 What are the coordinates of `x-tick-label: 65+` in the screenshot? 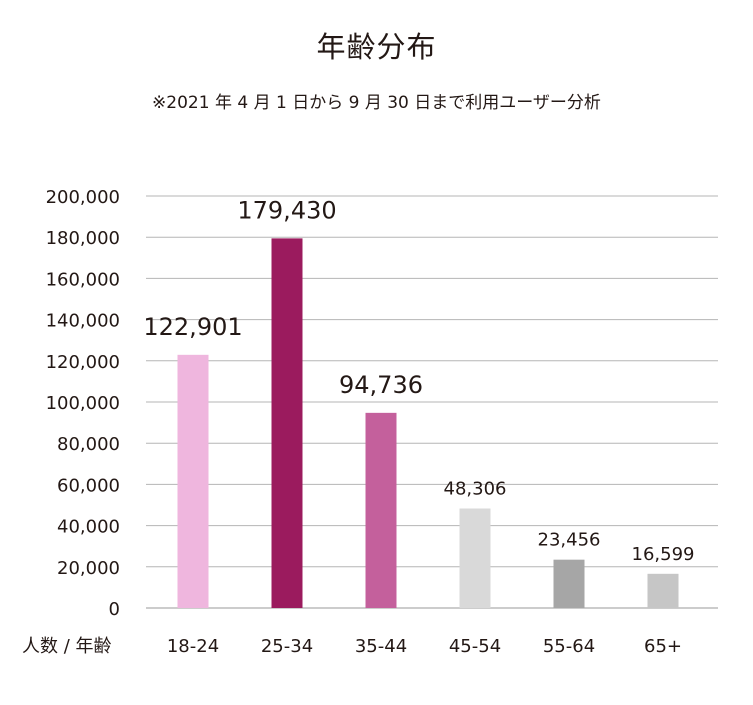 It's located at (663, 646).